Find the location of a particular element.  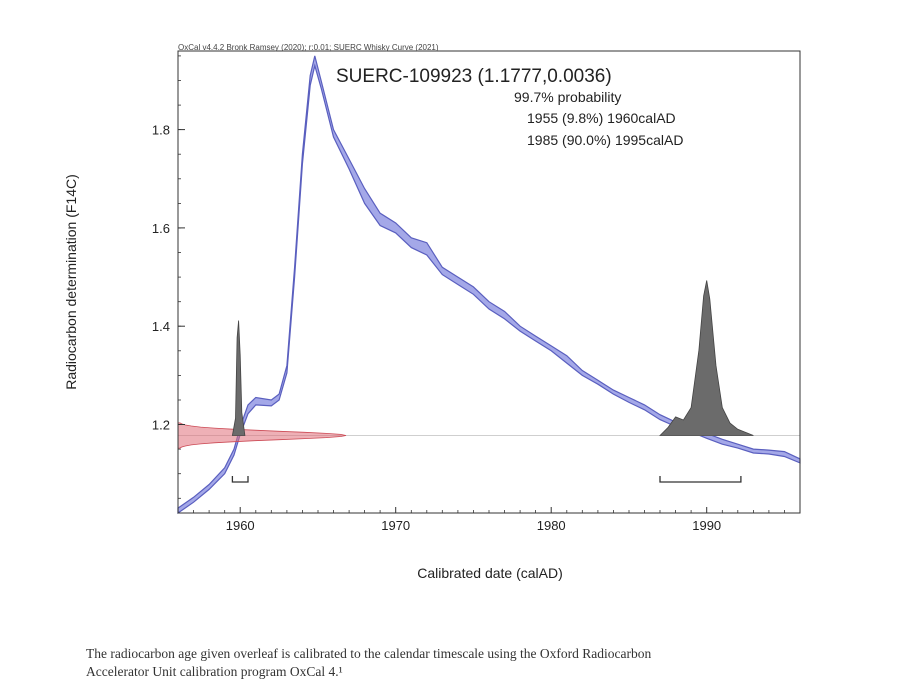

y-tick-label: 1.6 is located at coordinates (161, 228).